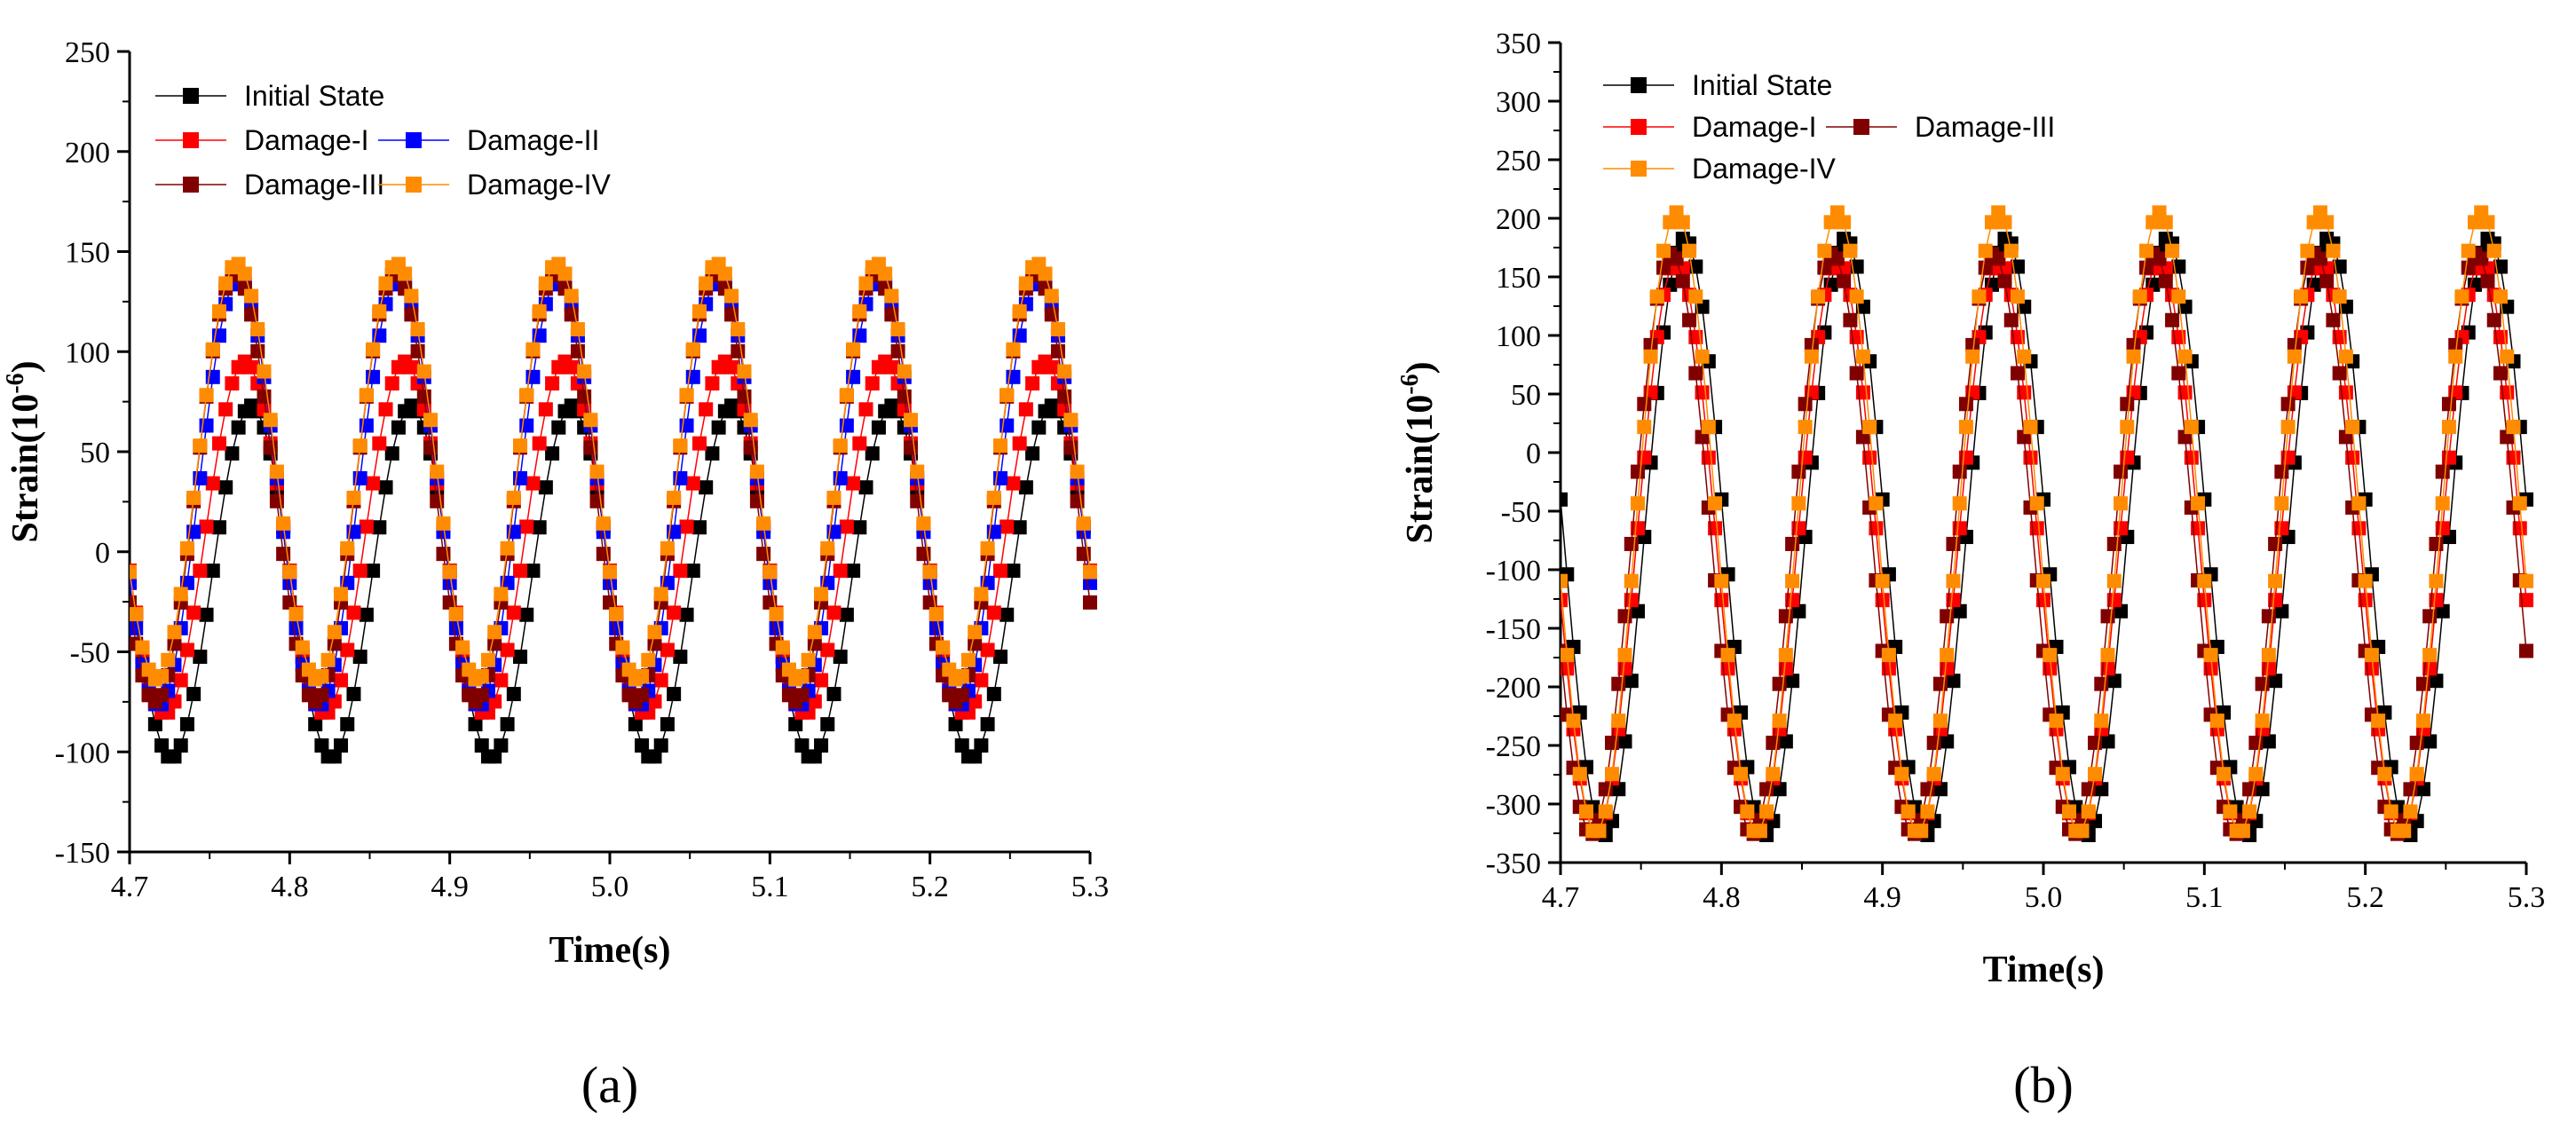 Image resolution: width=2576 pixels, height=1143 pixels. Describe the element at coordinates (533, 140) in the screenshot. I see `legend-label: Damage-II` at that location.